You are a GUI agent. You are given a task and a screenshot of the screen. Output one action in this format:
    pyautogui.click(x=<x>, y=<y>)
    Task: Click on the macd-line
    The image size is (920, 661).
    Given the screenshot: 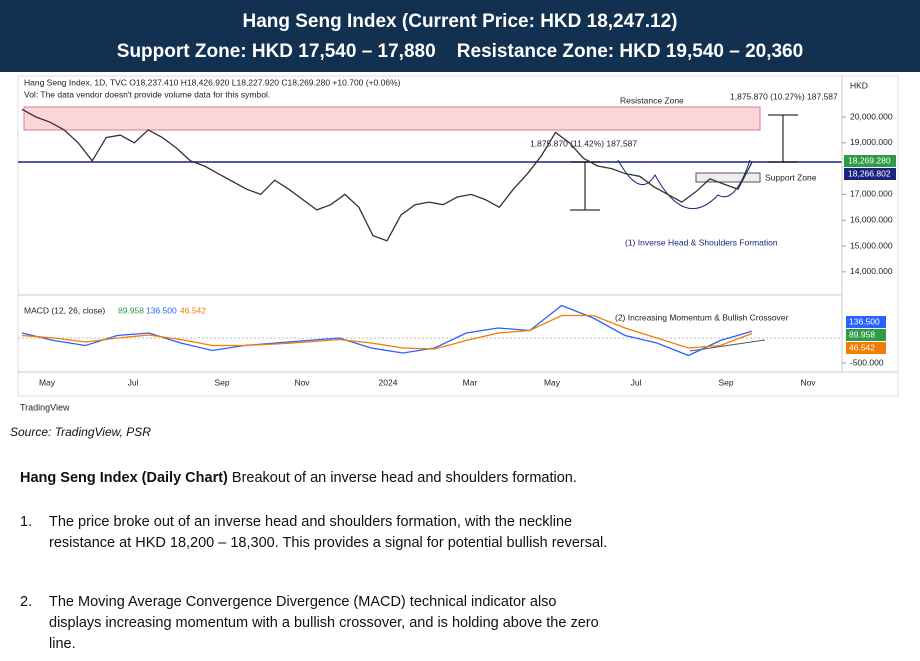 What is the action you would take?
    pyautogui.click(x=387, y=330)
    